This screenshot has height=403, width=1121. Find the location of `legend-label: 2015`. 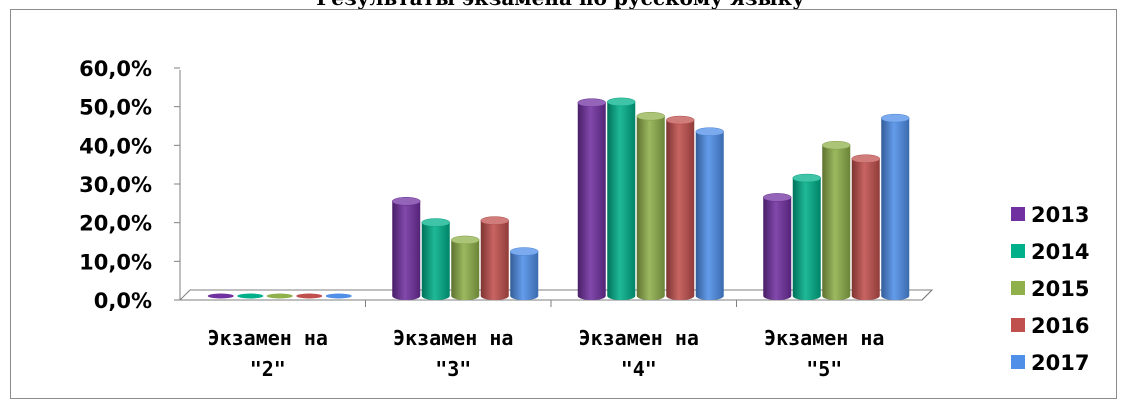

legend-label: 2015 is located at coordinates (1060, 289).